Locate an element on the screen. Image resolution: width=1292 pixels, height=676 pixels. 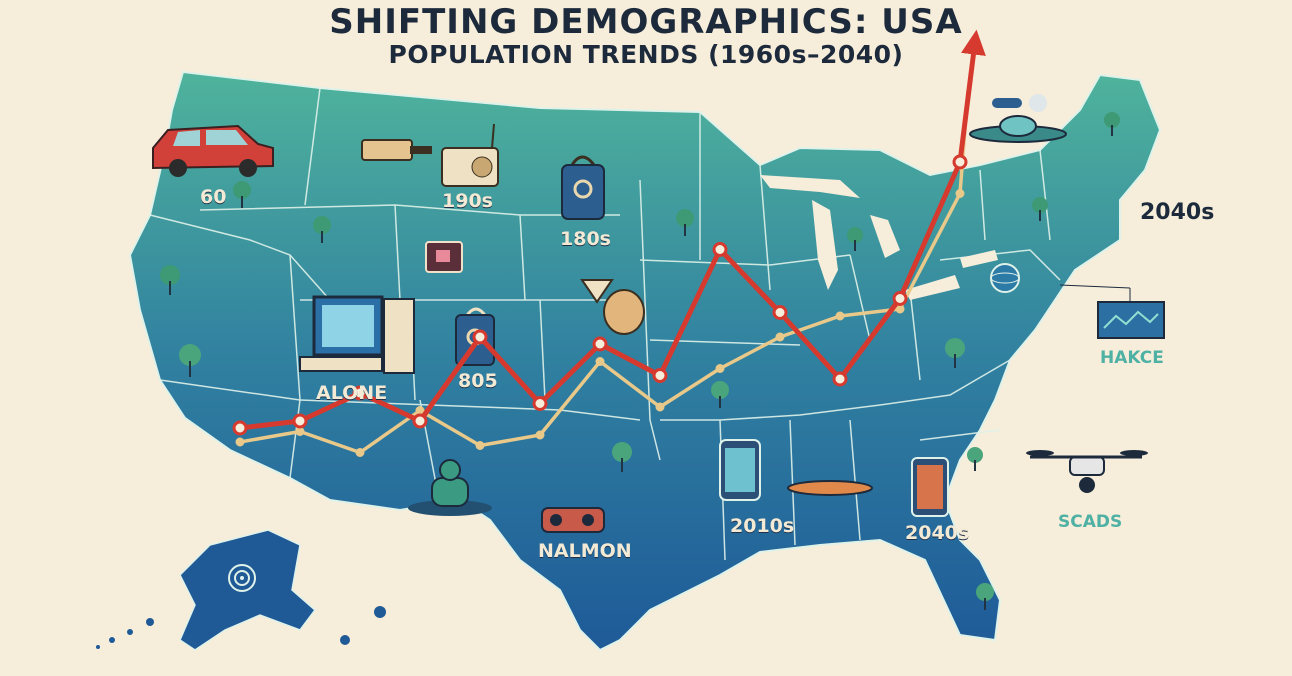
radio-icon is located at coordinates (470, 155).